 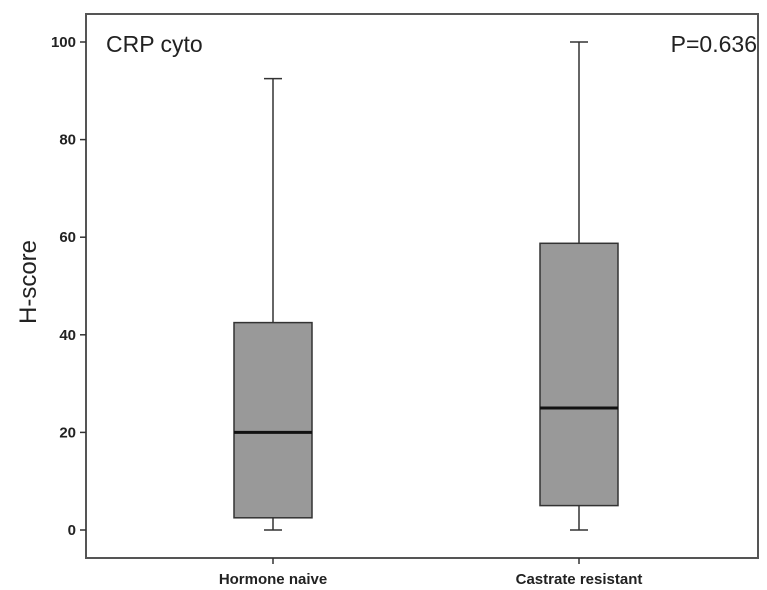 I want to click on x-axis: Hormone naive Castrate resistant, so click(x=431, y=573).